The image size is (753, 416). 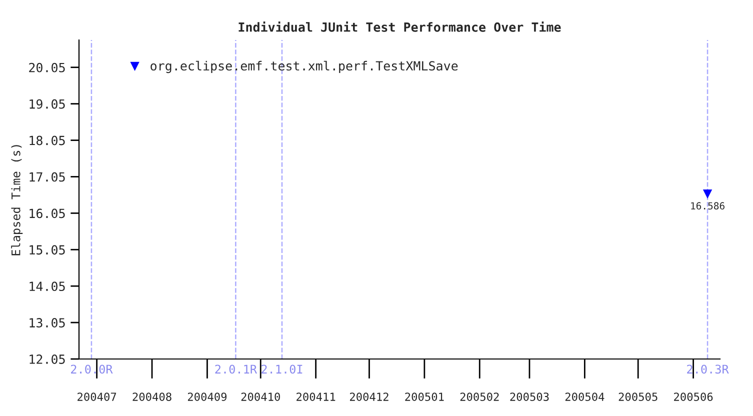 What do you see at coordinates (152, 396) in the screenshot?
I see `x-tick-label: 200408` at bounding box center [152, 396].